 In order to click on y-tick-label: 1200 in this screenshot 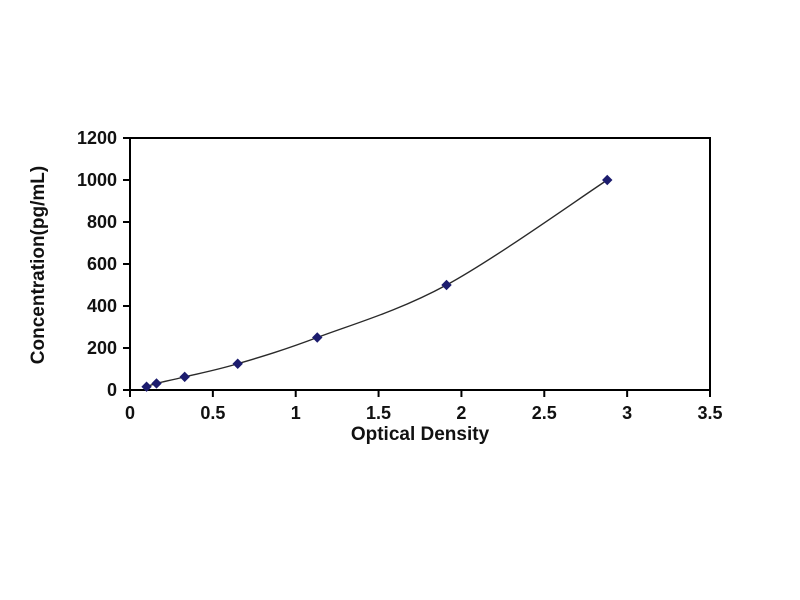, I will do `click(97, 138)`.